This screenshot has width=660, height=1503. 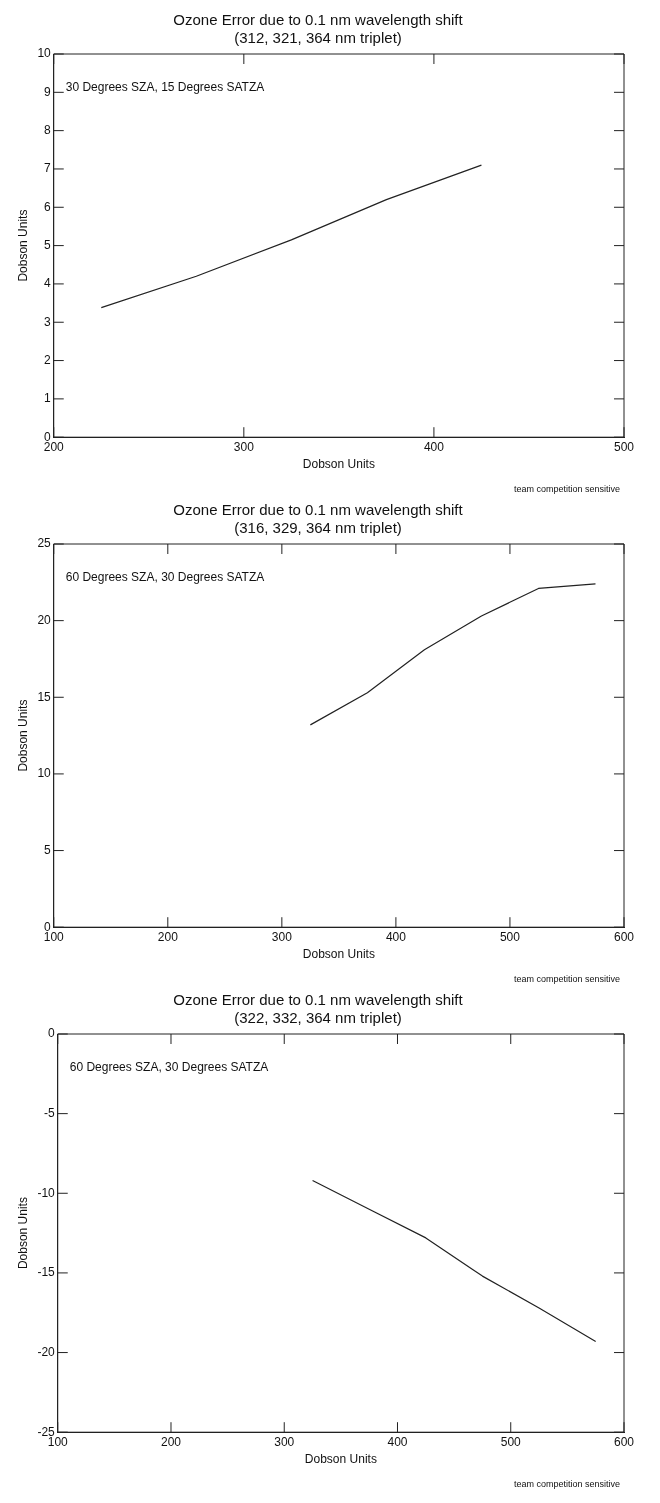 I want to click on y-tick-label: 0, so click(x=52, y=1033).